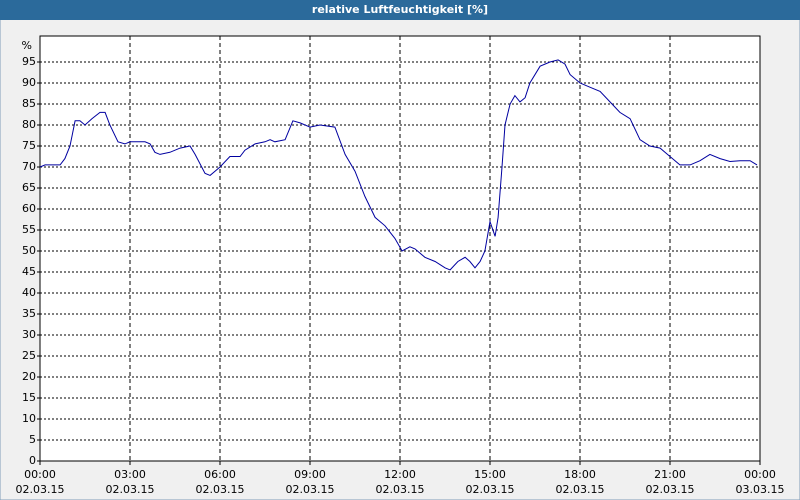 This screenshot has width=800, height=500. Describe the element at coordinates (29, 229) in the screenshot. I see `y-tick-label: 55` at that location.